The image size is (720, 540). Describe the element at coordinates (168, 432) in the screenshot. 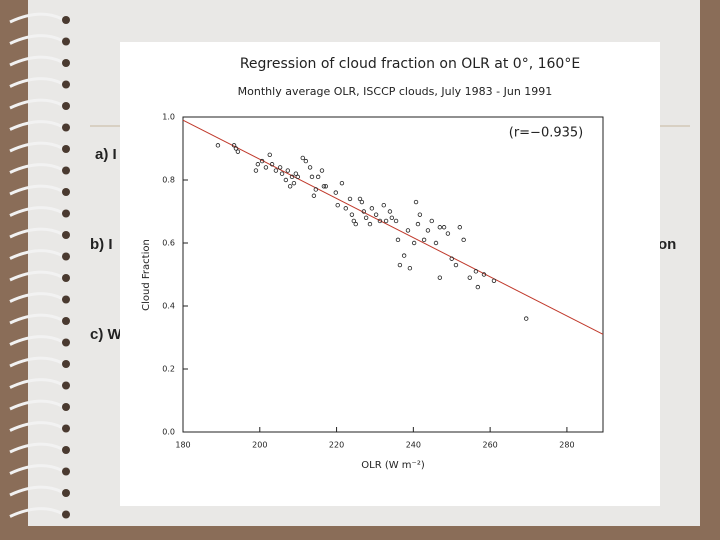

I see `y-tick-label: 0.0` at that location.